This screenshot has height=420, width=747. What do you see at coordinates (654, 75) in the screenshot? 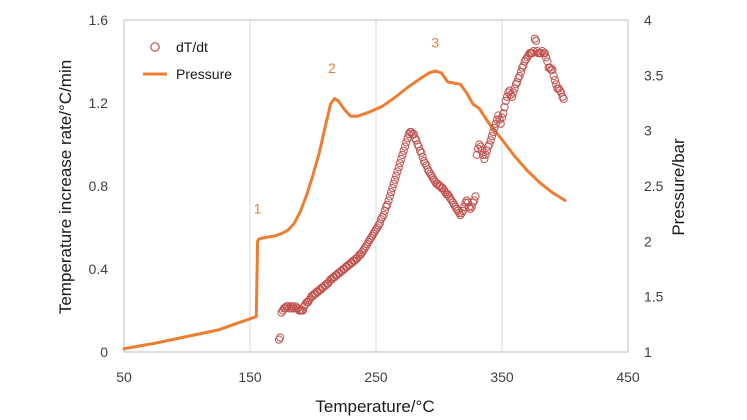
I see `y2-tick-label: 3.5` at bounding box center [654, 75].